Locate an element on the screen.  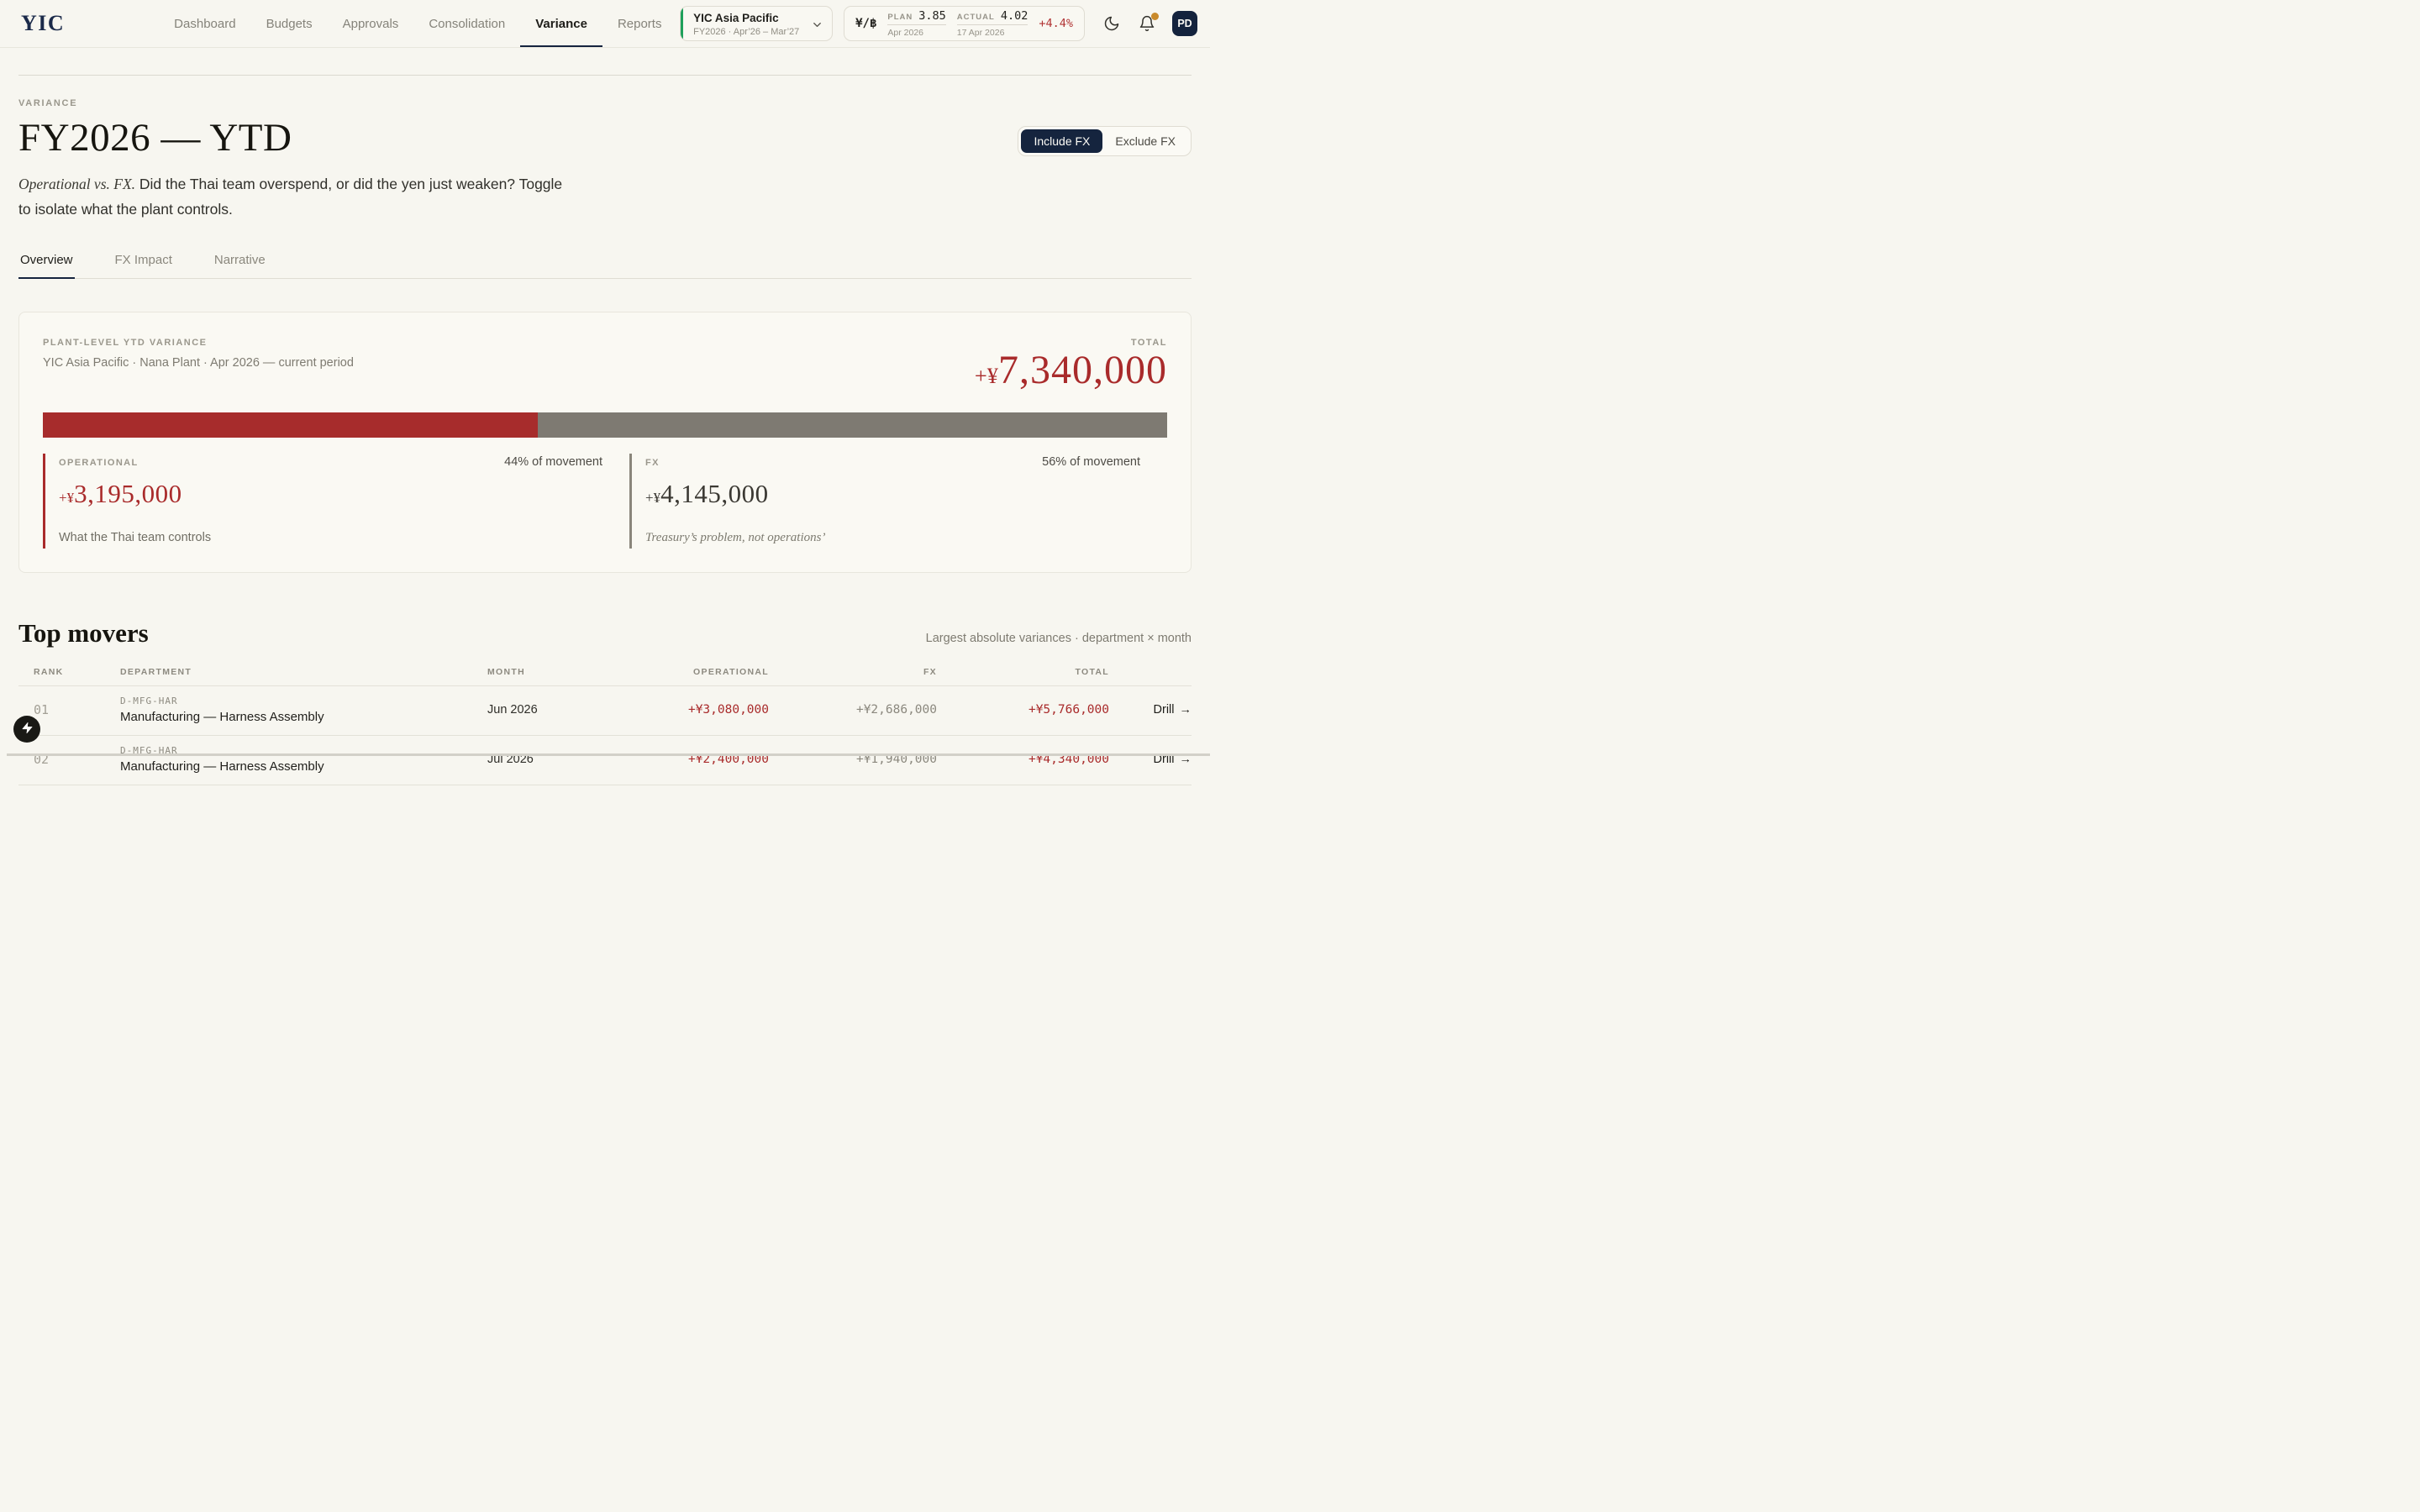
variance-split-bar is located at coordinates (605, 425).